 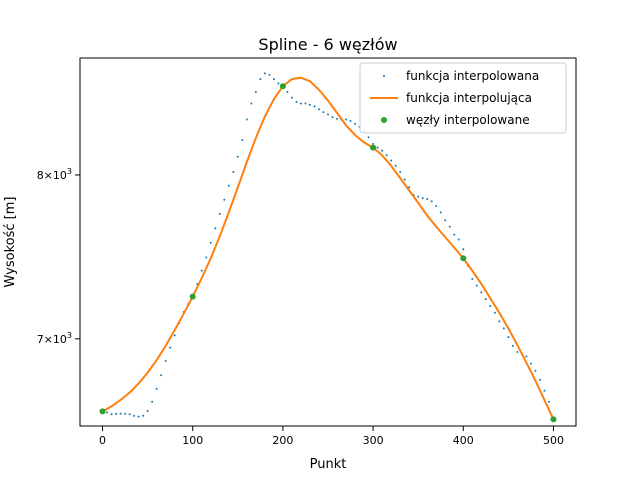 I want to click on legend-label-2: węzły interpolowane, so click(x=468, y=120).